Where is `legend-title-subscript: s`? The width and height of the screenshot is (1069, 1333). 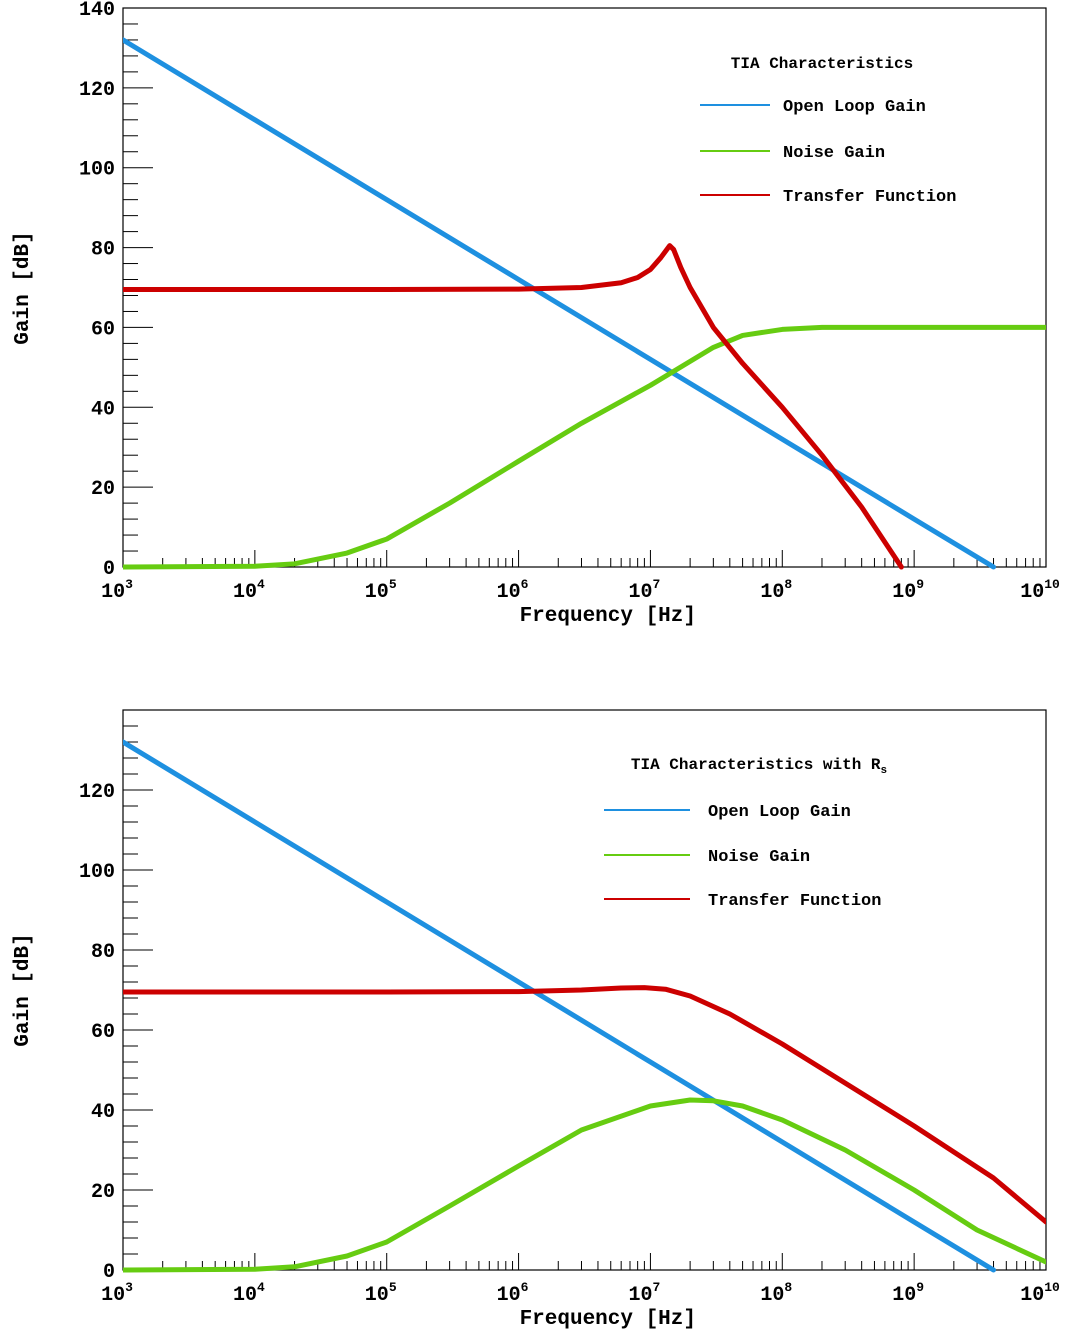
legend-title-subscript: s is located at coordinates (884, 771).